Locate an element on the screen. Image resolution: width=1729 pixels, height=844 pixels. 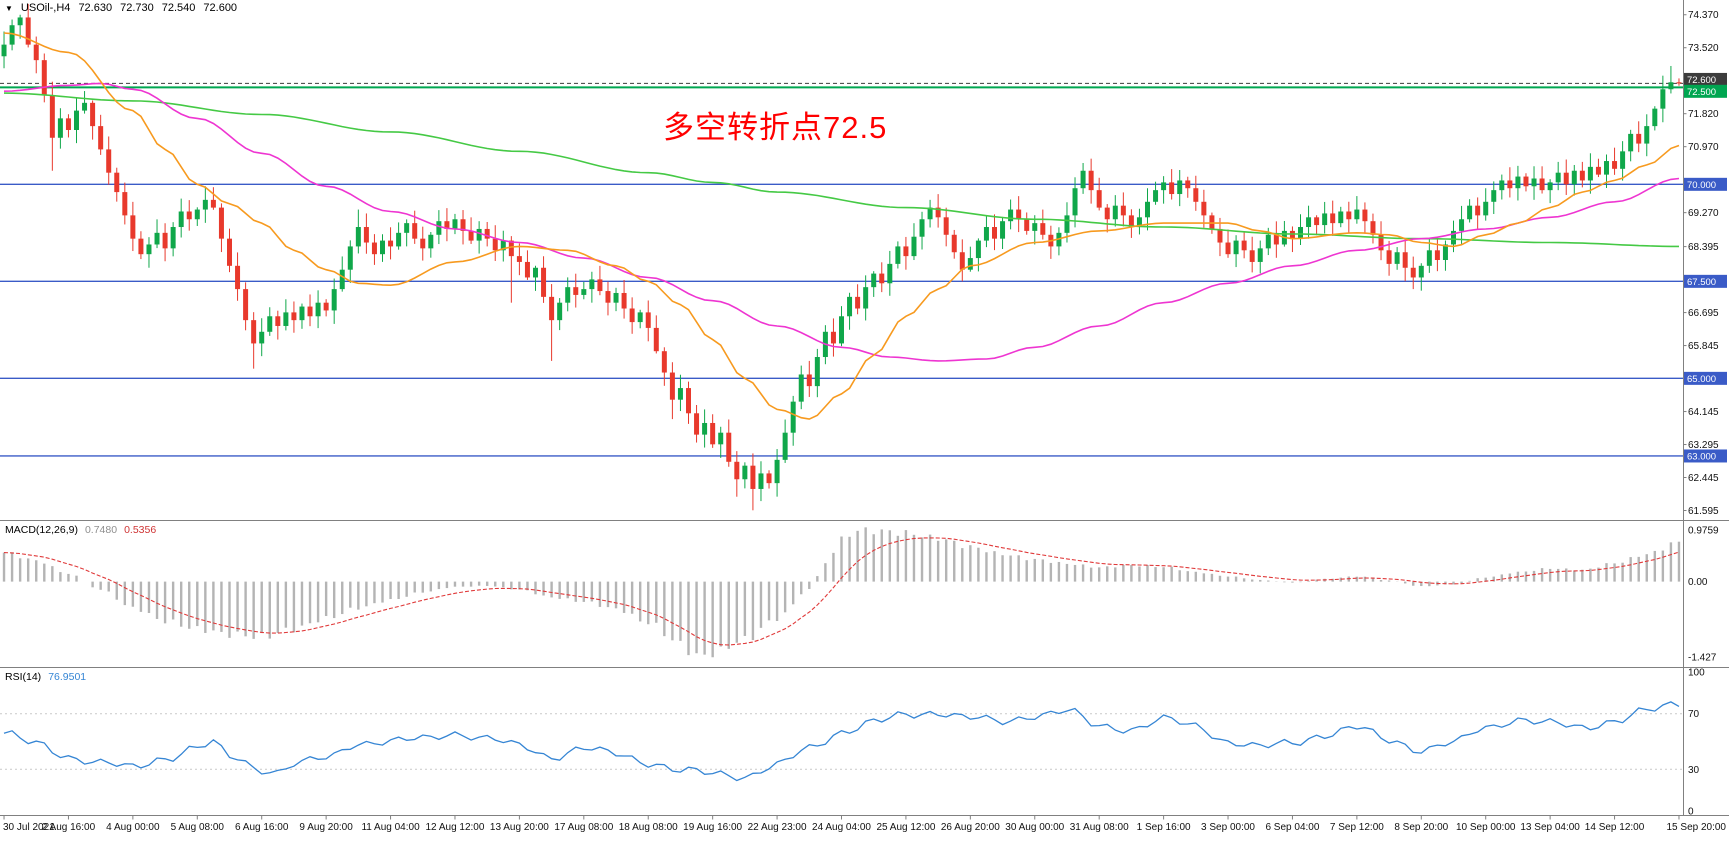
macd-axis: 0.9759 0.00 -1.427 is located at coordinates (1703, 595).